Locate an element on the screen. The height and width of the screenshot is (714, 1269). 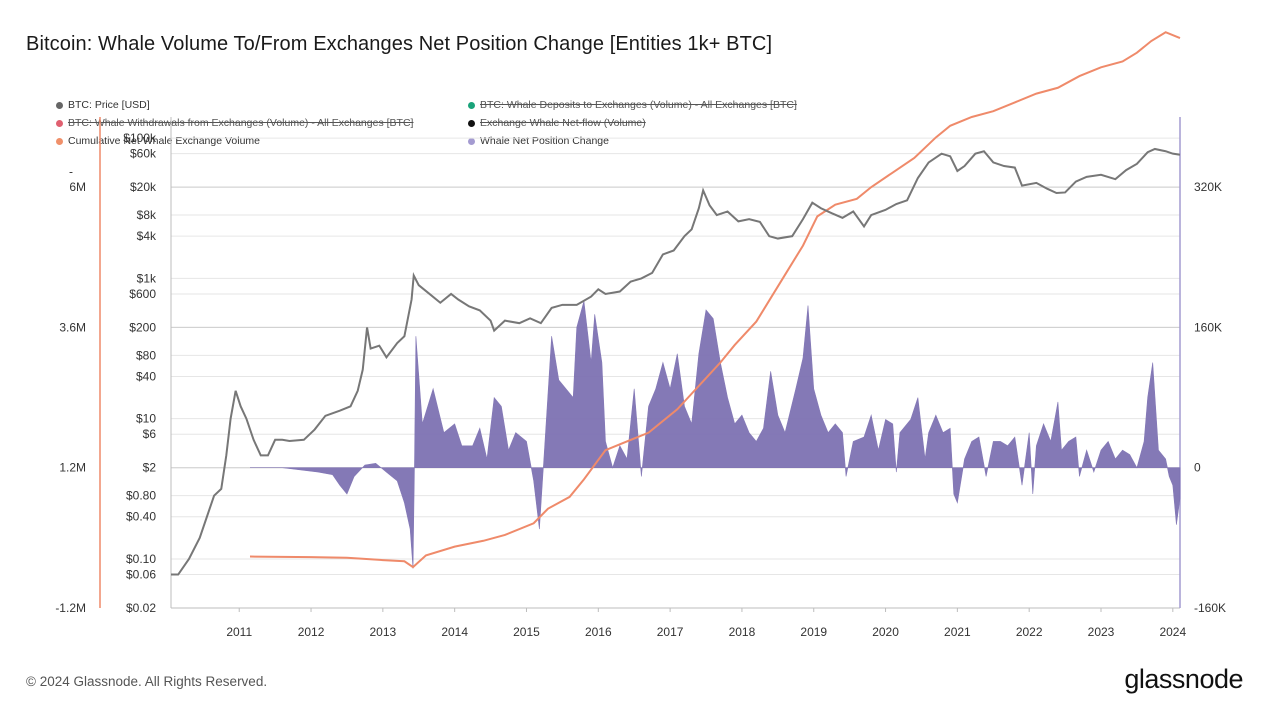
price-tick-label: $80 is located at coordinates (146, 355).